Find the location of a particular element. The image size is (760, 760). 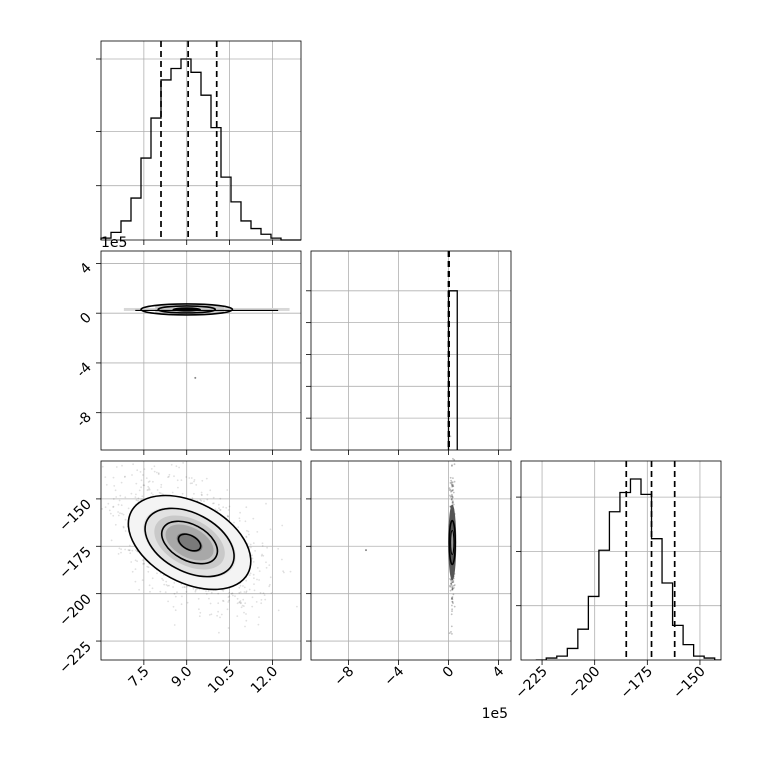

hist-p2-grid is located at coordinates (411, 350).